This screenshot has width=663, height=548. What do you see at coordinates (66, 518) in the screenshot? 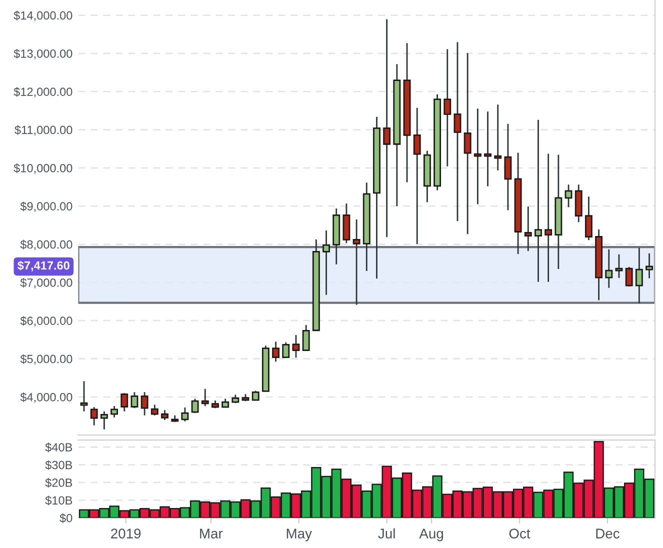
I see `y-tick-label: $0` at bounding box center [66, 518].